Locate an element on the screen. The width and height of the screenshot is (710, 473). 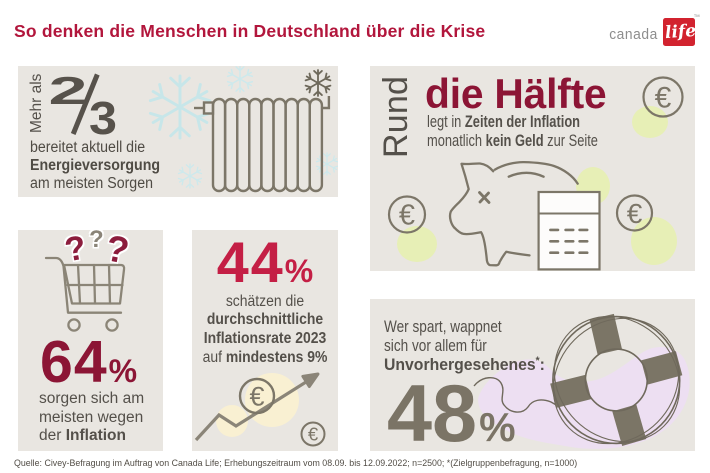
canada-life-logo: canada life ™ is located at coordinates (652, 31).